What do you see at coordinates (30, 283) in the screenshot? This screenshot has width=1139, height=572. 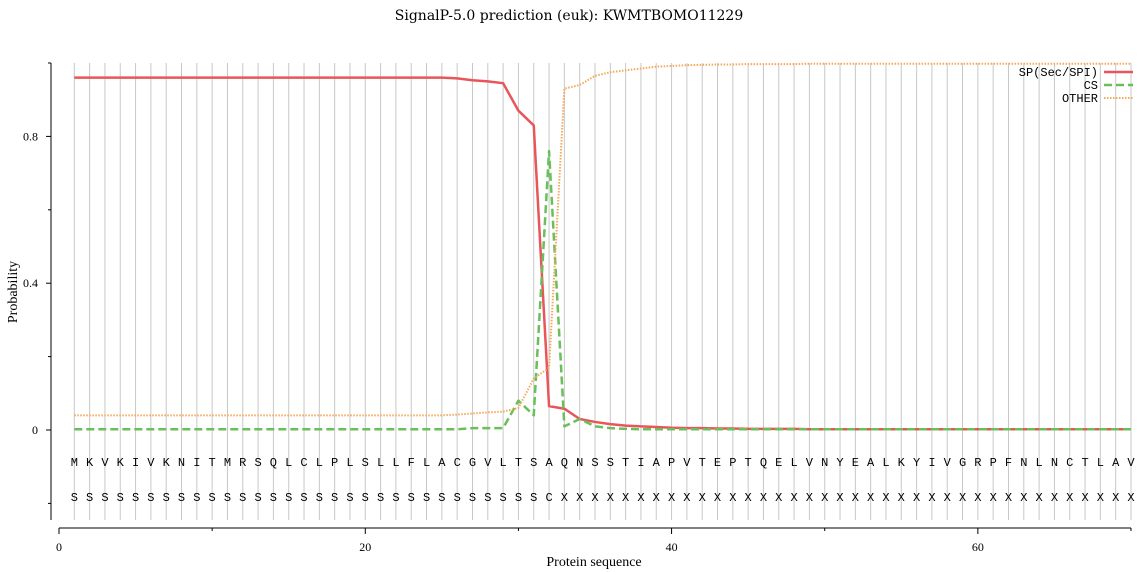 I see `y-tick-label: 0.4` at bounding box center [30, 283].